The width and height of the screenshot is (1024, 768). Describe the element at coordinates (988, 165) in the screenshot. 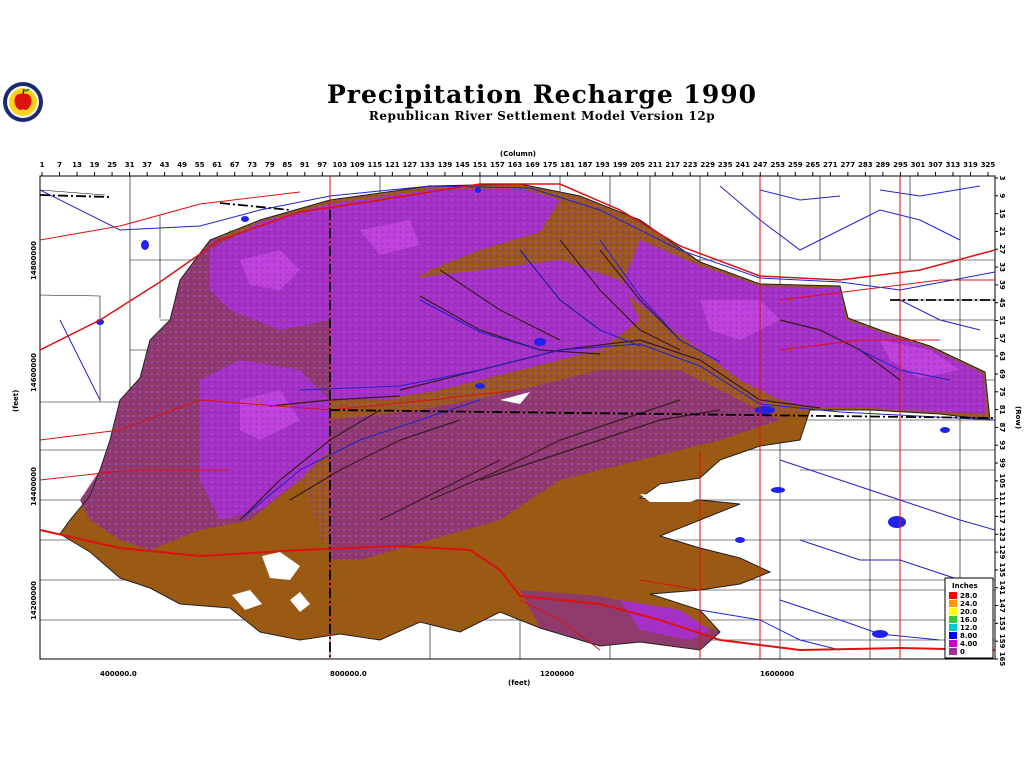

I see `column-tick-label: 325` at that location.